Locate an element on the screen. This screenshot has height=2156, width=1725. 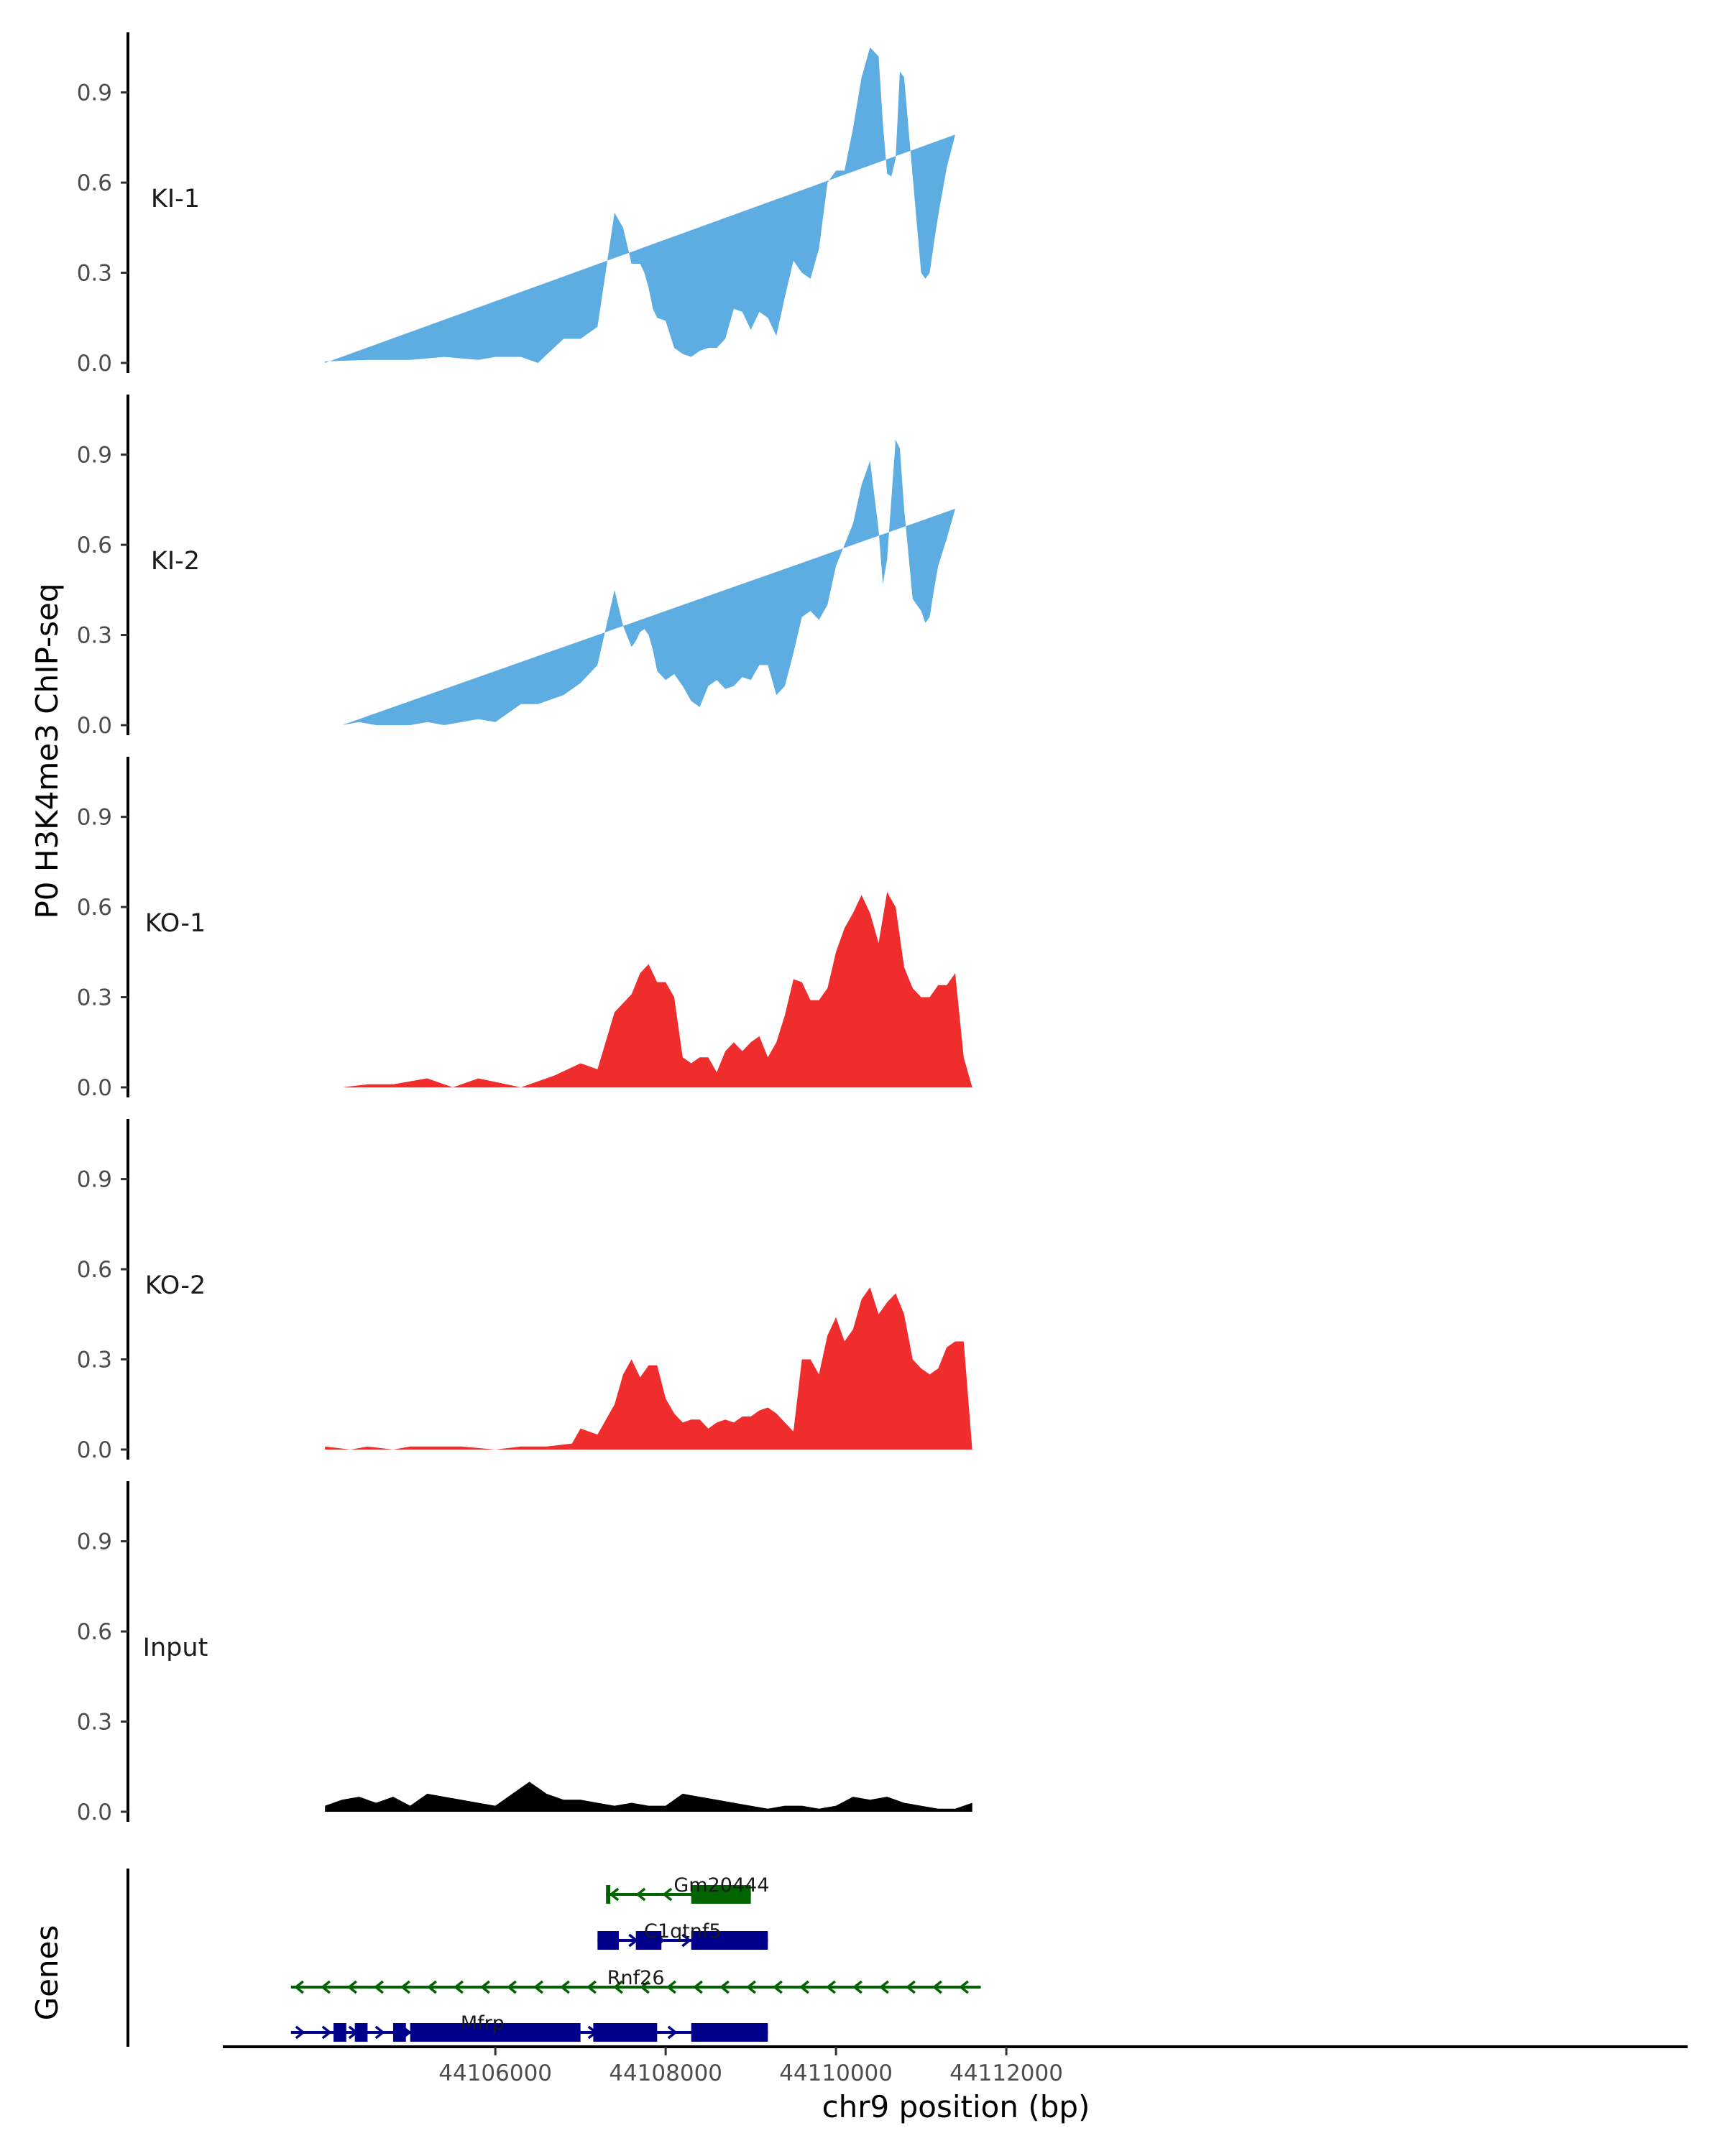
x-tick-label: 44112000 is located at coordinates (1006, 2073).